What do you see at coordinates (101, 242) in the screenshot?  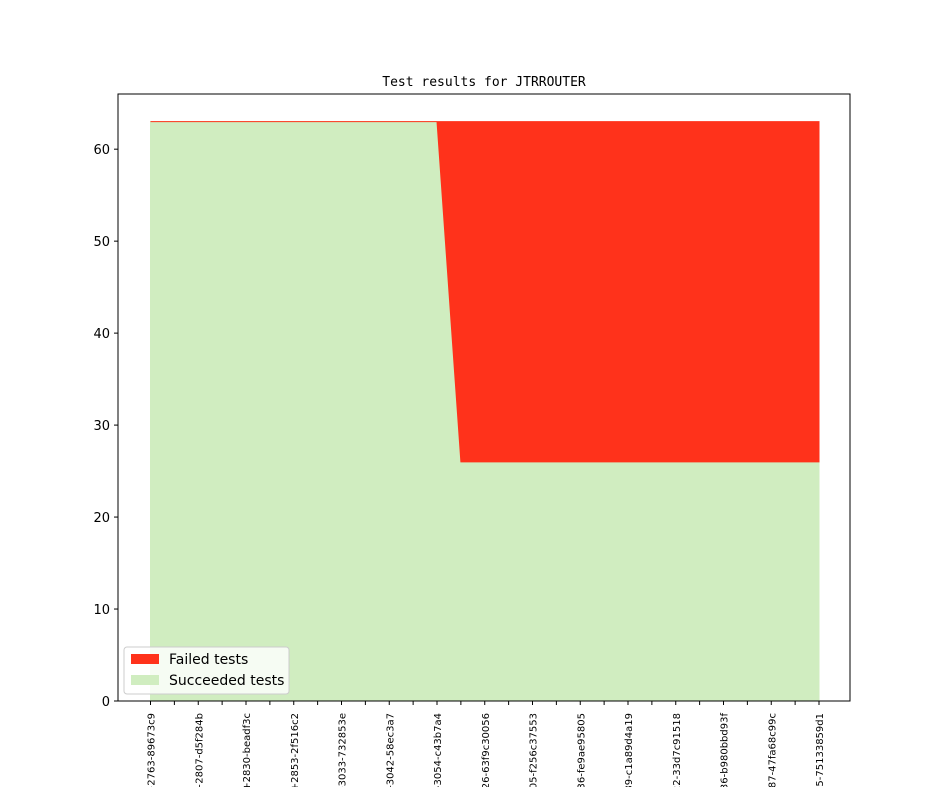 I see `y-tick-label: 50` at bounding box center [101, 242].